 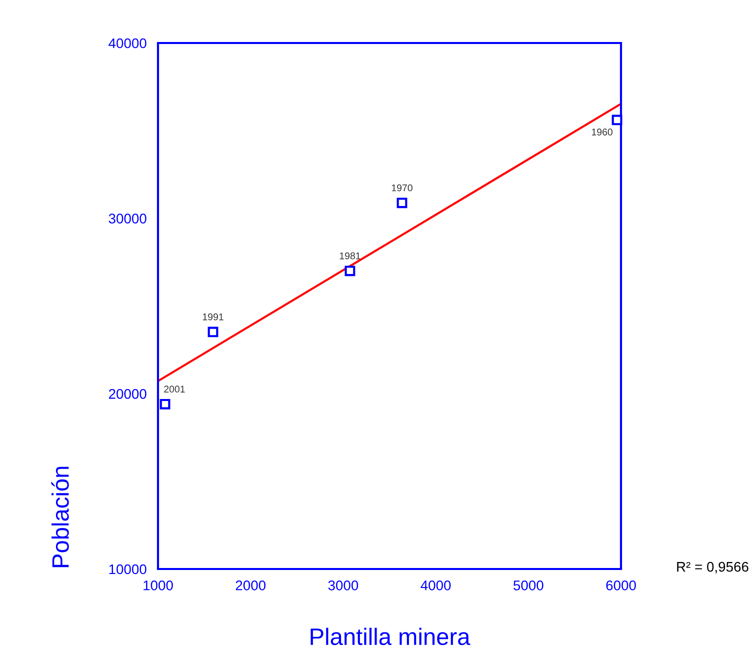 I want to click on y-tick-label: 20000, so click(x=127, y=394).